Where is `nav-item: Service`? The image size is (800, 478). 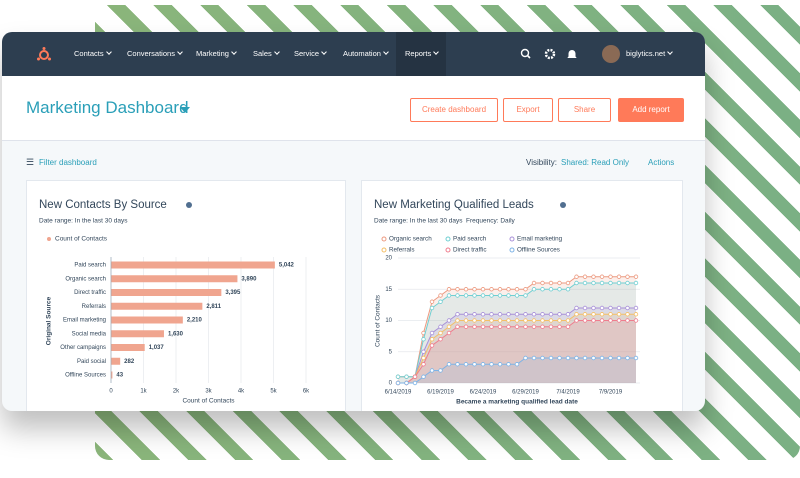 nav-item: Service is located at coordinates (310, 54).